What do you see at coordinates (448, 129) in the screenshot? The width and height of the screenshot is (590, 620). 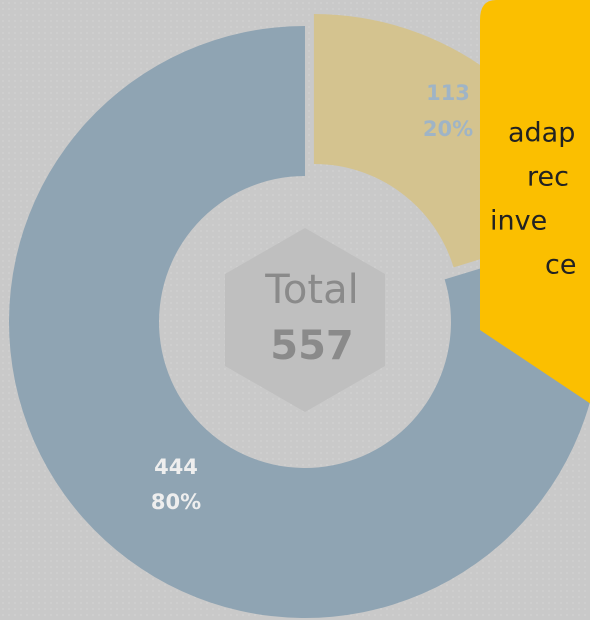 I see `percent-label: 20%` at bounding box center [448, 129].